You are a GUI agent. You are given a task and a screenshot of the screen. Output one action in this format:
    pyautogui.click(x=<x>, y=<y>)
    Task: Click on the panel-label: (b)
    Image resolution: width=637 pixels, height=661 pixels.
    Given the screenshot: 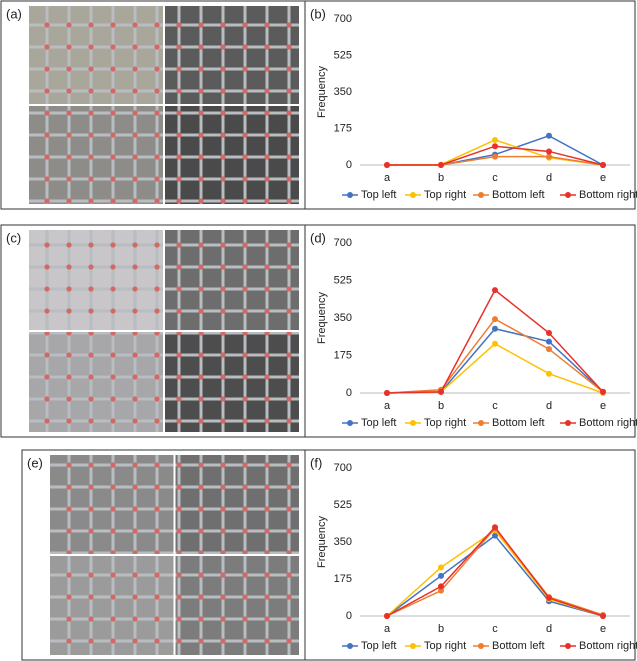 What is the action you would take?
    pyautogui.click(x=318, y=13)
    